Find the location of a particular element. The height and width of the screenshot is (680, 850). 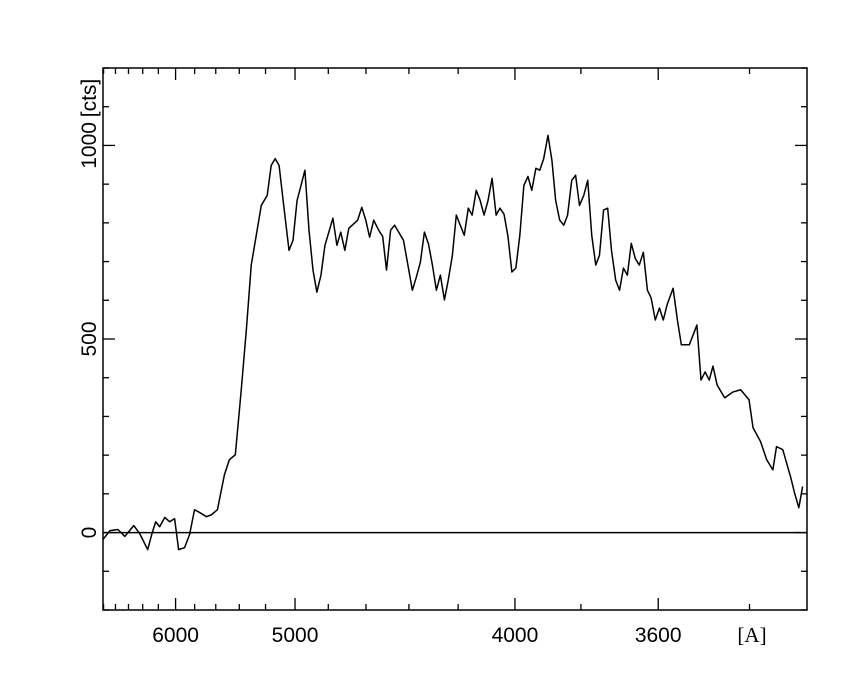

x-tick-label: 6000 is located at coordinates (175, 635).